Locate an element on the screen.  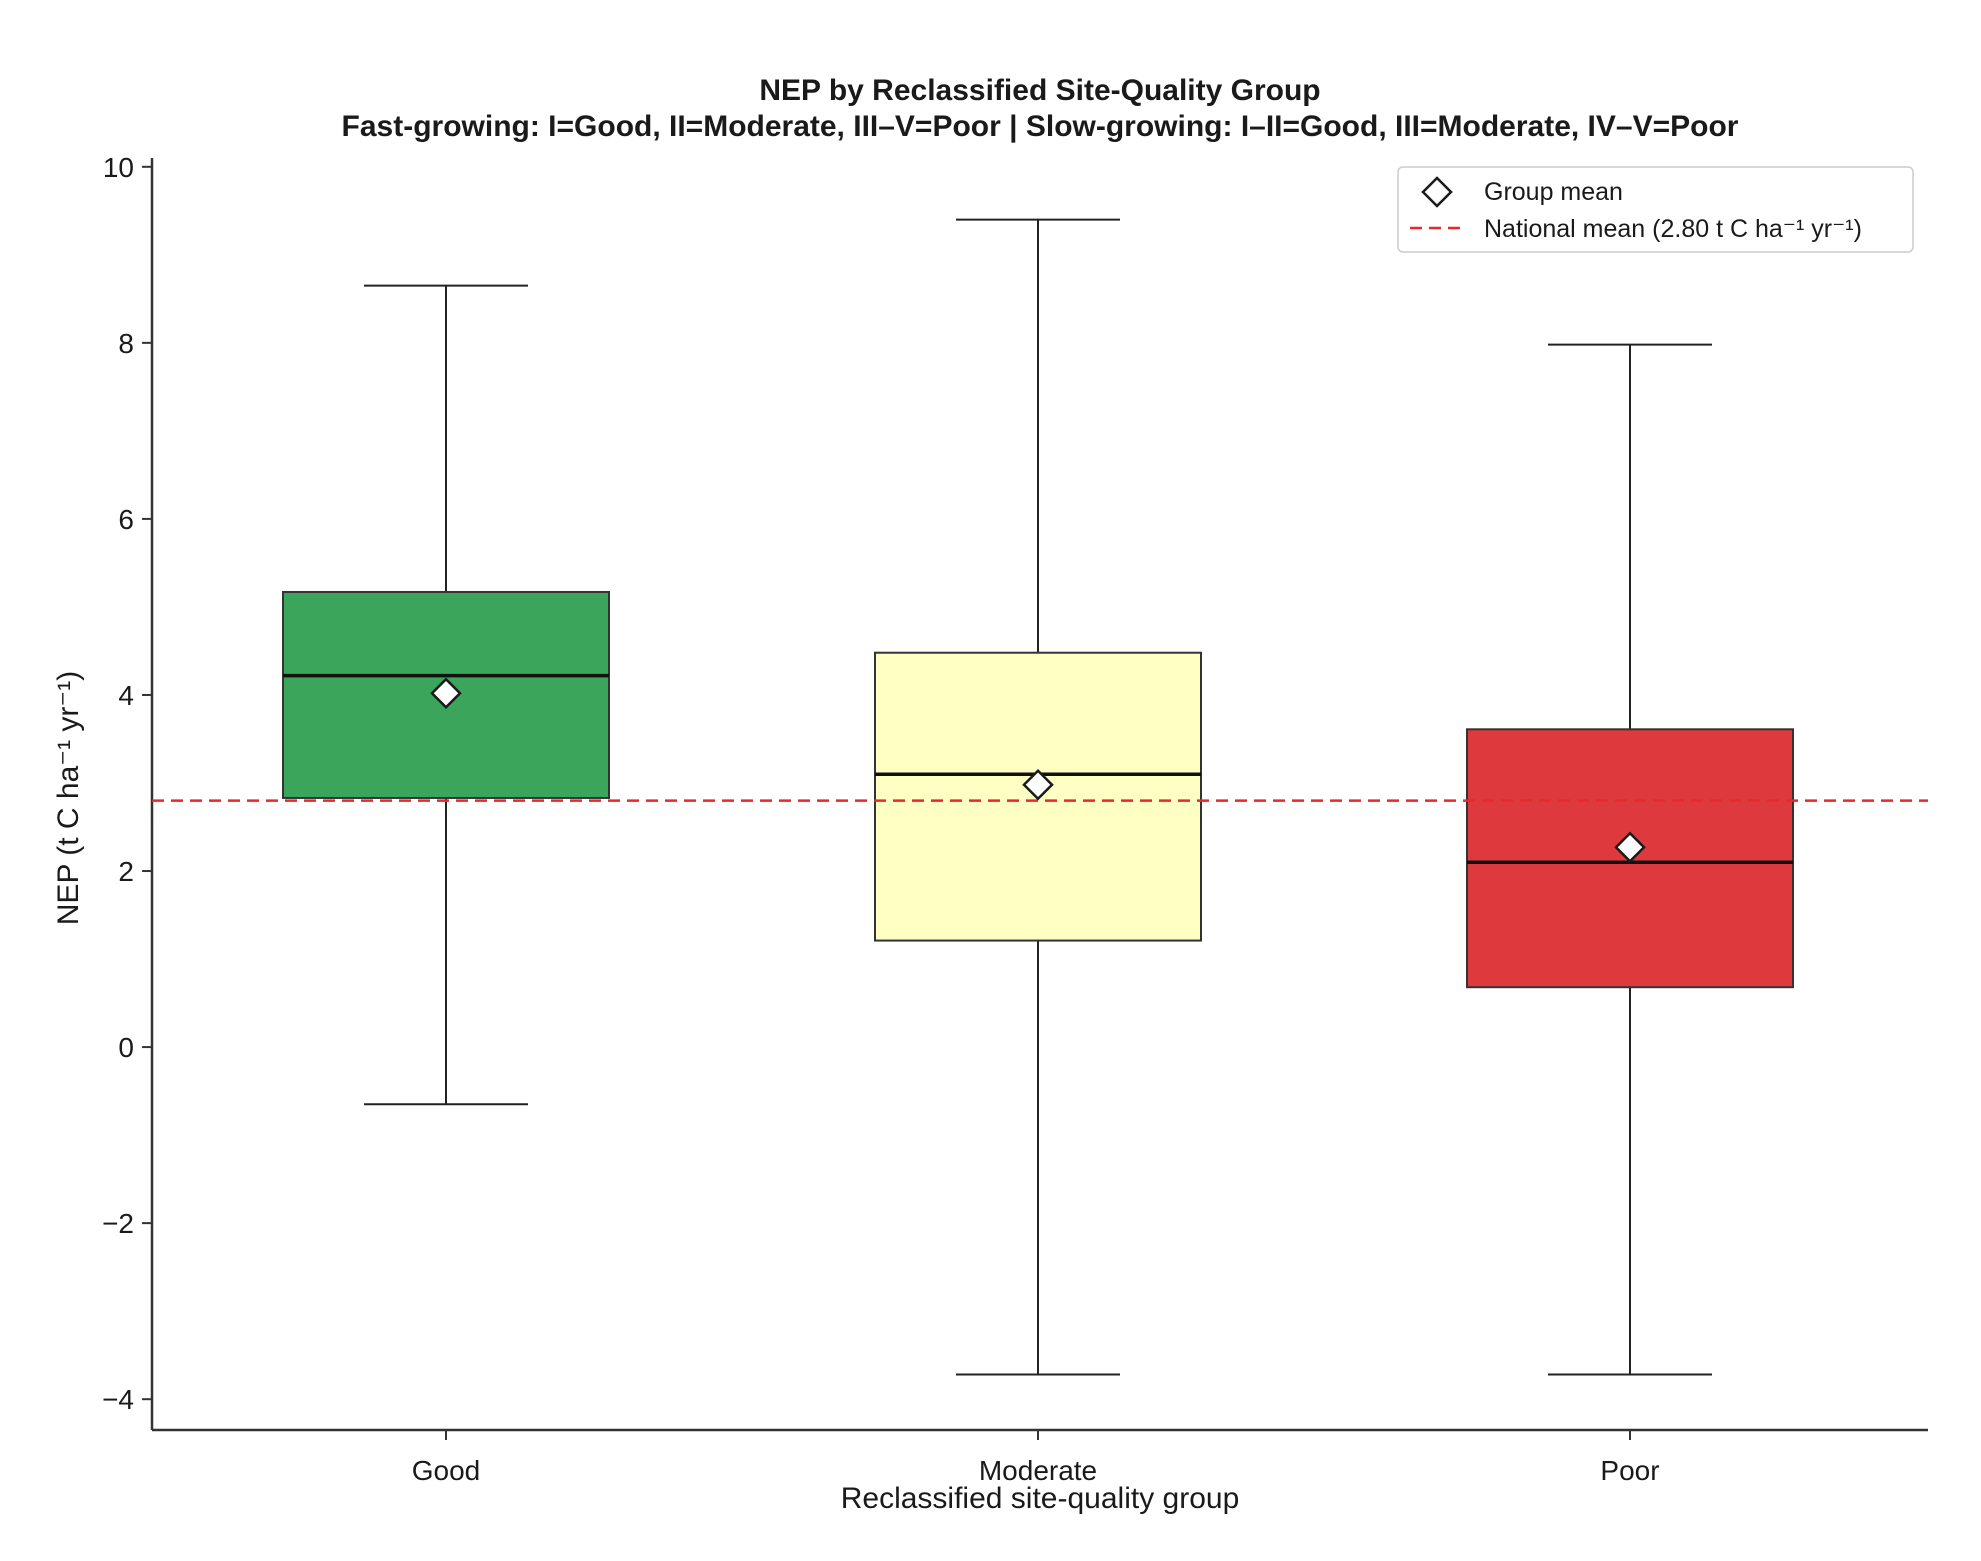
x-tick-label-poor: Poor is located at coordinates (1629, 1470).